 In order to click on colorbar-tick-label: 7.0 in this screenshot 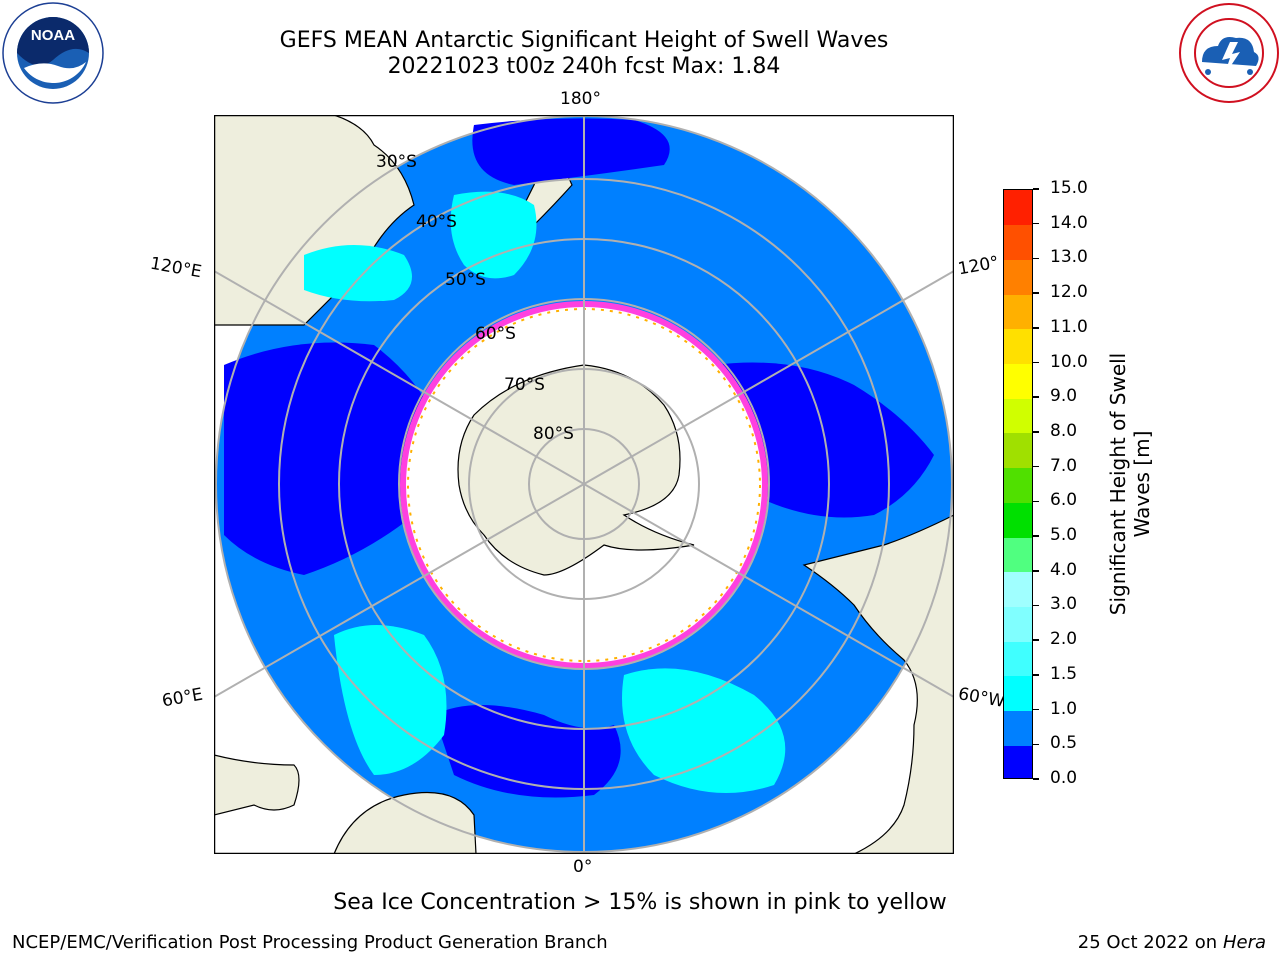, I will do `click(1064, 465)`.